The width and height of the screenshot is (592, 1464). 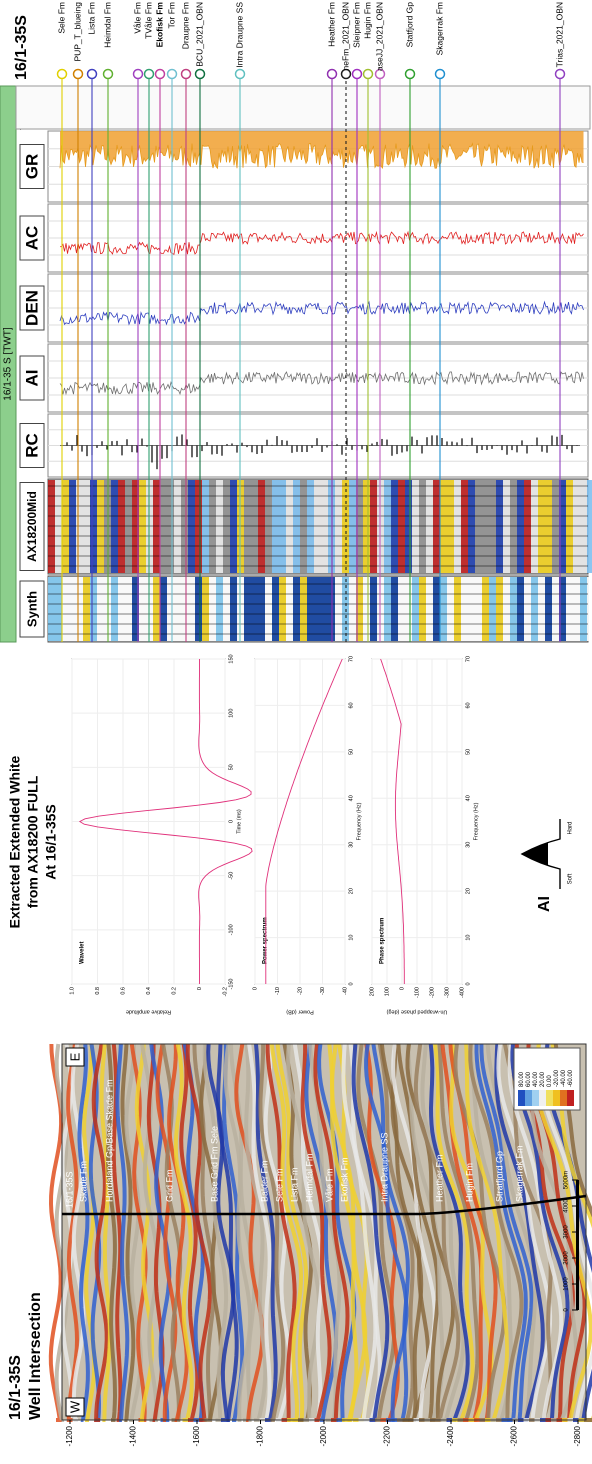 What do you see at coordinates (31, 308) in the screenshot?
I see `track-header: DEN` at bounding box center [31, 308].